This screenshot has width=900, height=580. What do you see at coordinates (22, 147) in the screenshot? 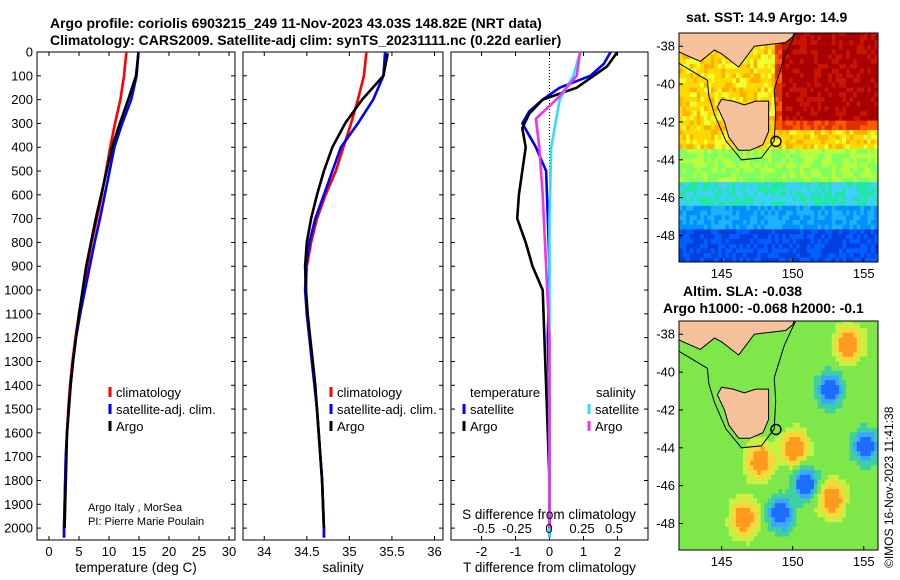
I see `y-tick-label: 400` at bounding box center [22, 147].